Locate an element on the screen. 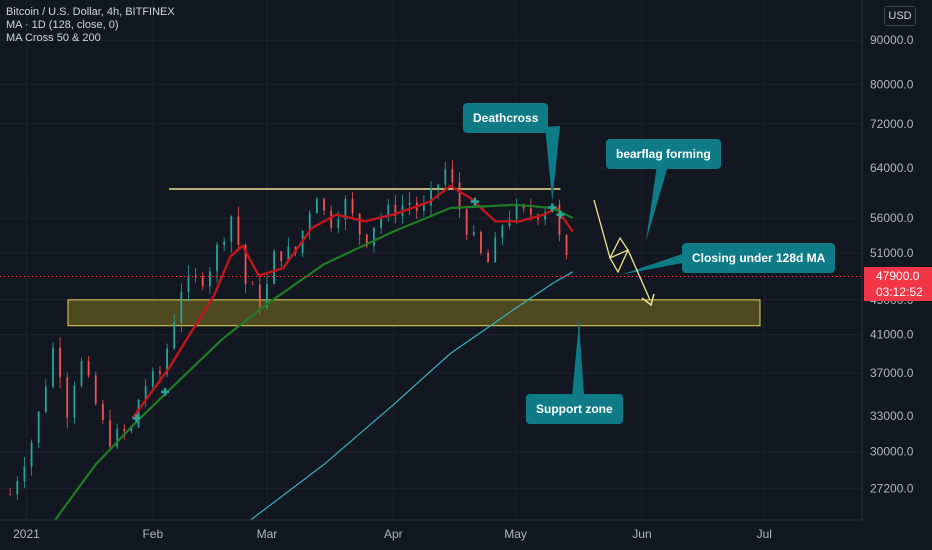  symbol-title: Bitcoin / U.S. Dollar, 4h, BITFINEX is located at coordinates (90, 12).